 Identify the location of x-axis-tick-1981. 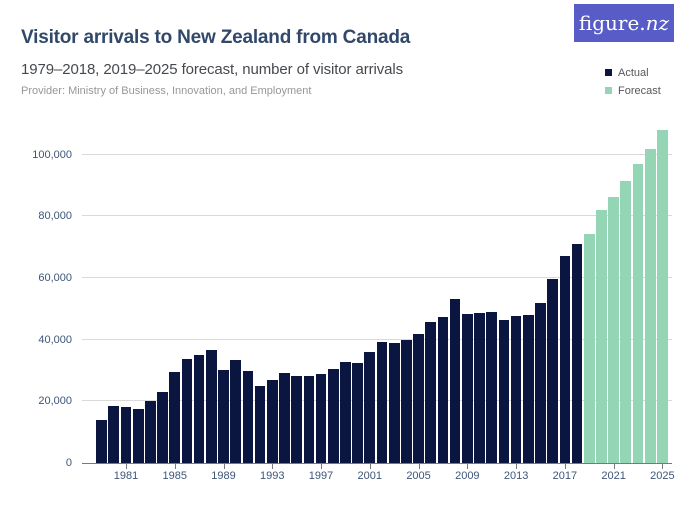
(126, 466).